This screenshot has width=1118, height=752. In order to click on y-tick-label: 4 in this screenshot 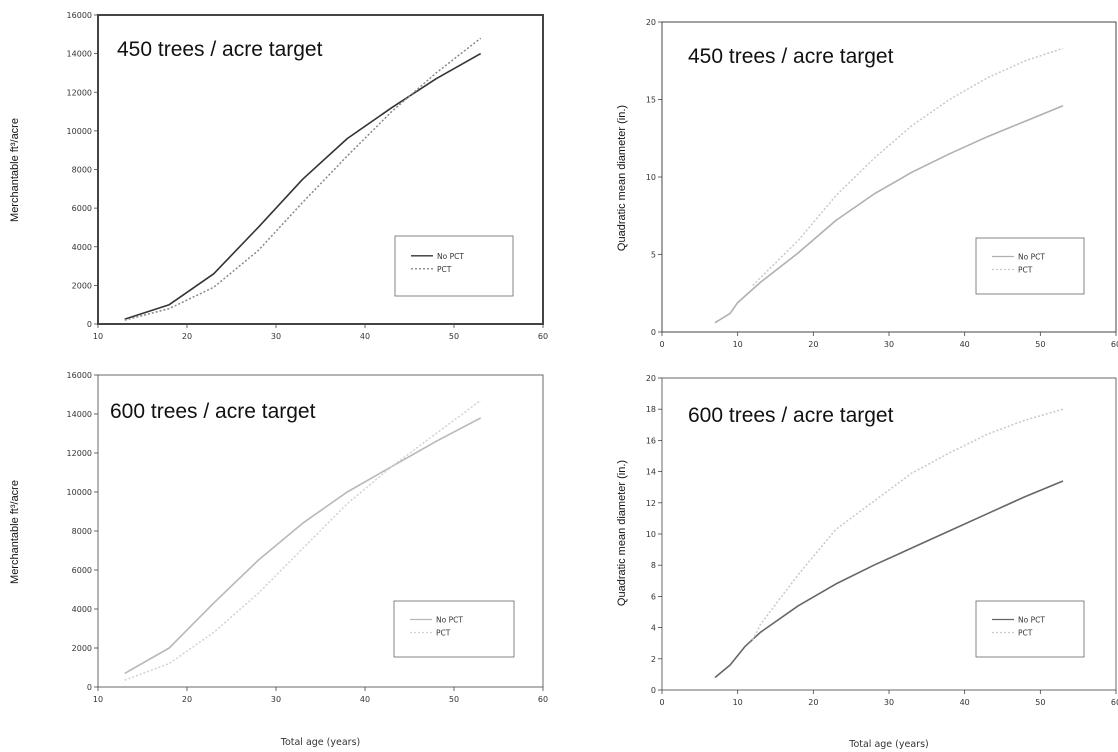, I will do `click(653, 628)`.